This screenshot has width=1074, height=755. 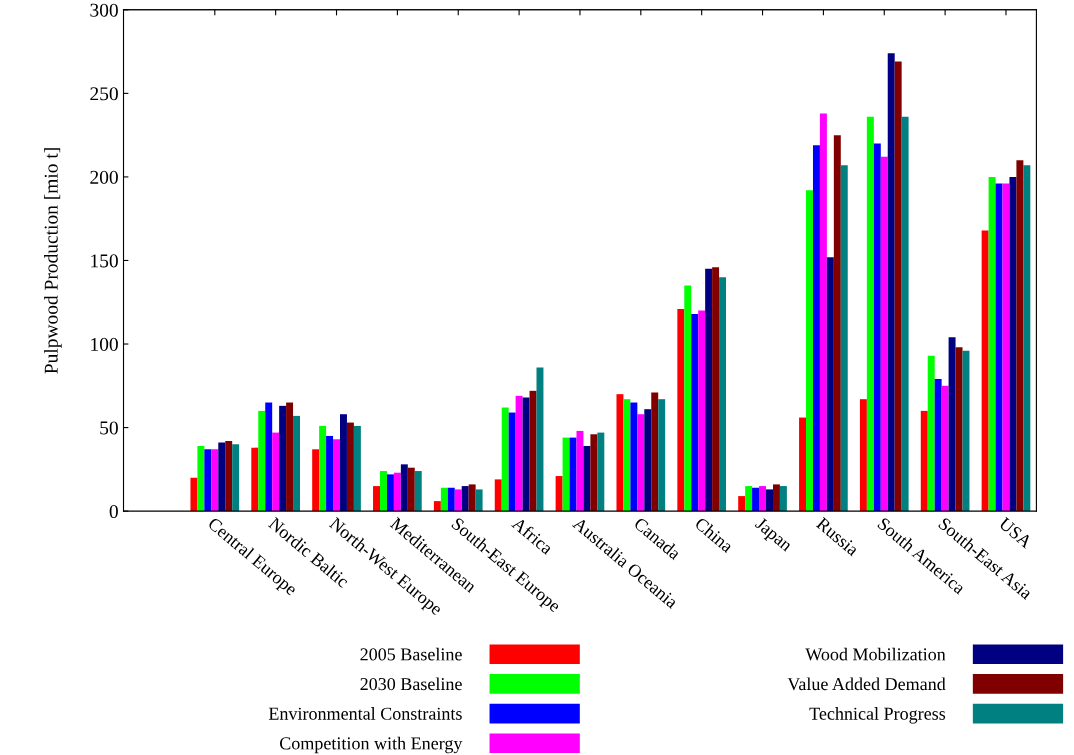 I want to click on y-tick-label: 250, so click(x=104, y=94).